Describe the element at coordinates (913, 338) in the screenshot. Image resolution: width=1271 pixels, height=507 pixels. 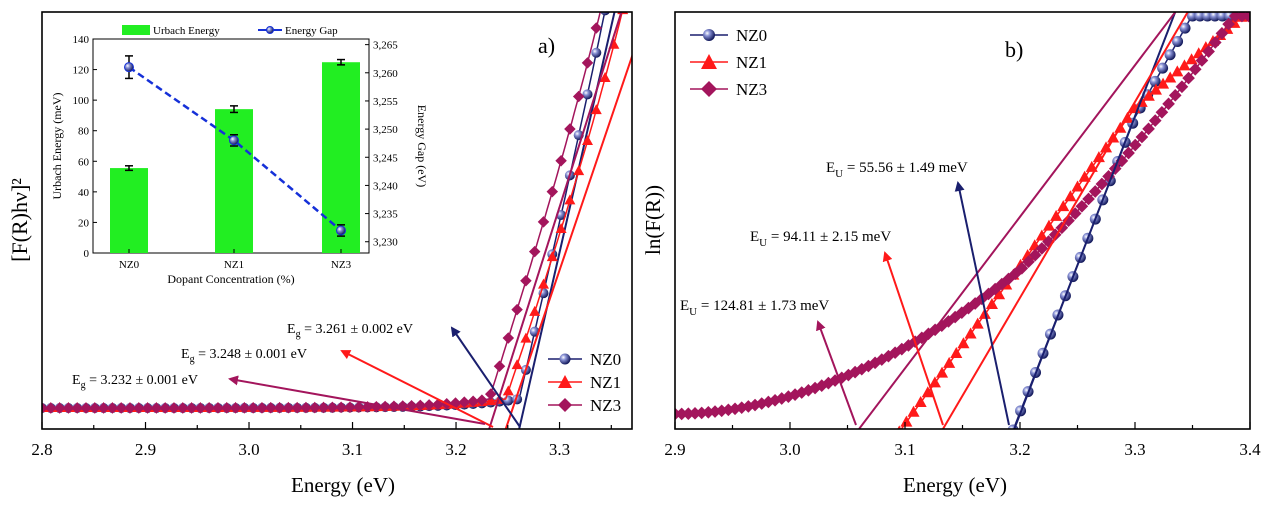
I see `arrow-eu-nz1` at that location.